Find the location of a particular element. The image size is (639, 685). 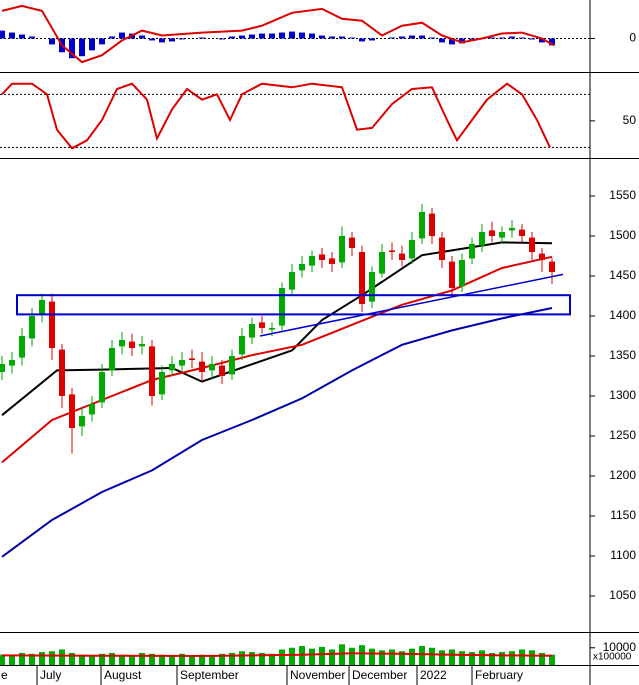

y-tick-label: 1100 is located at coordinates (623, 555).